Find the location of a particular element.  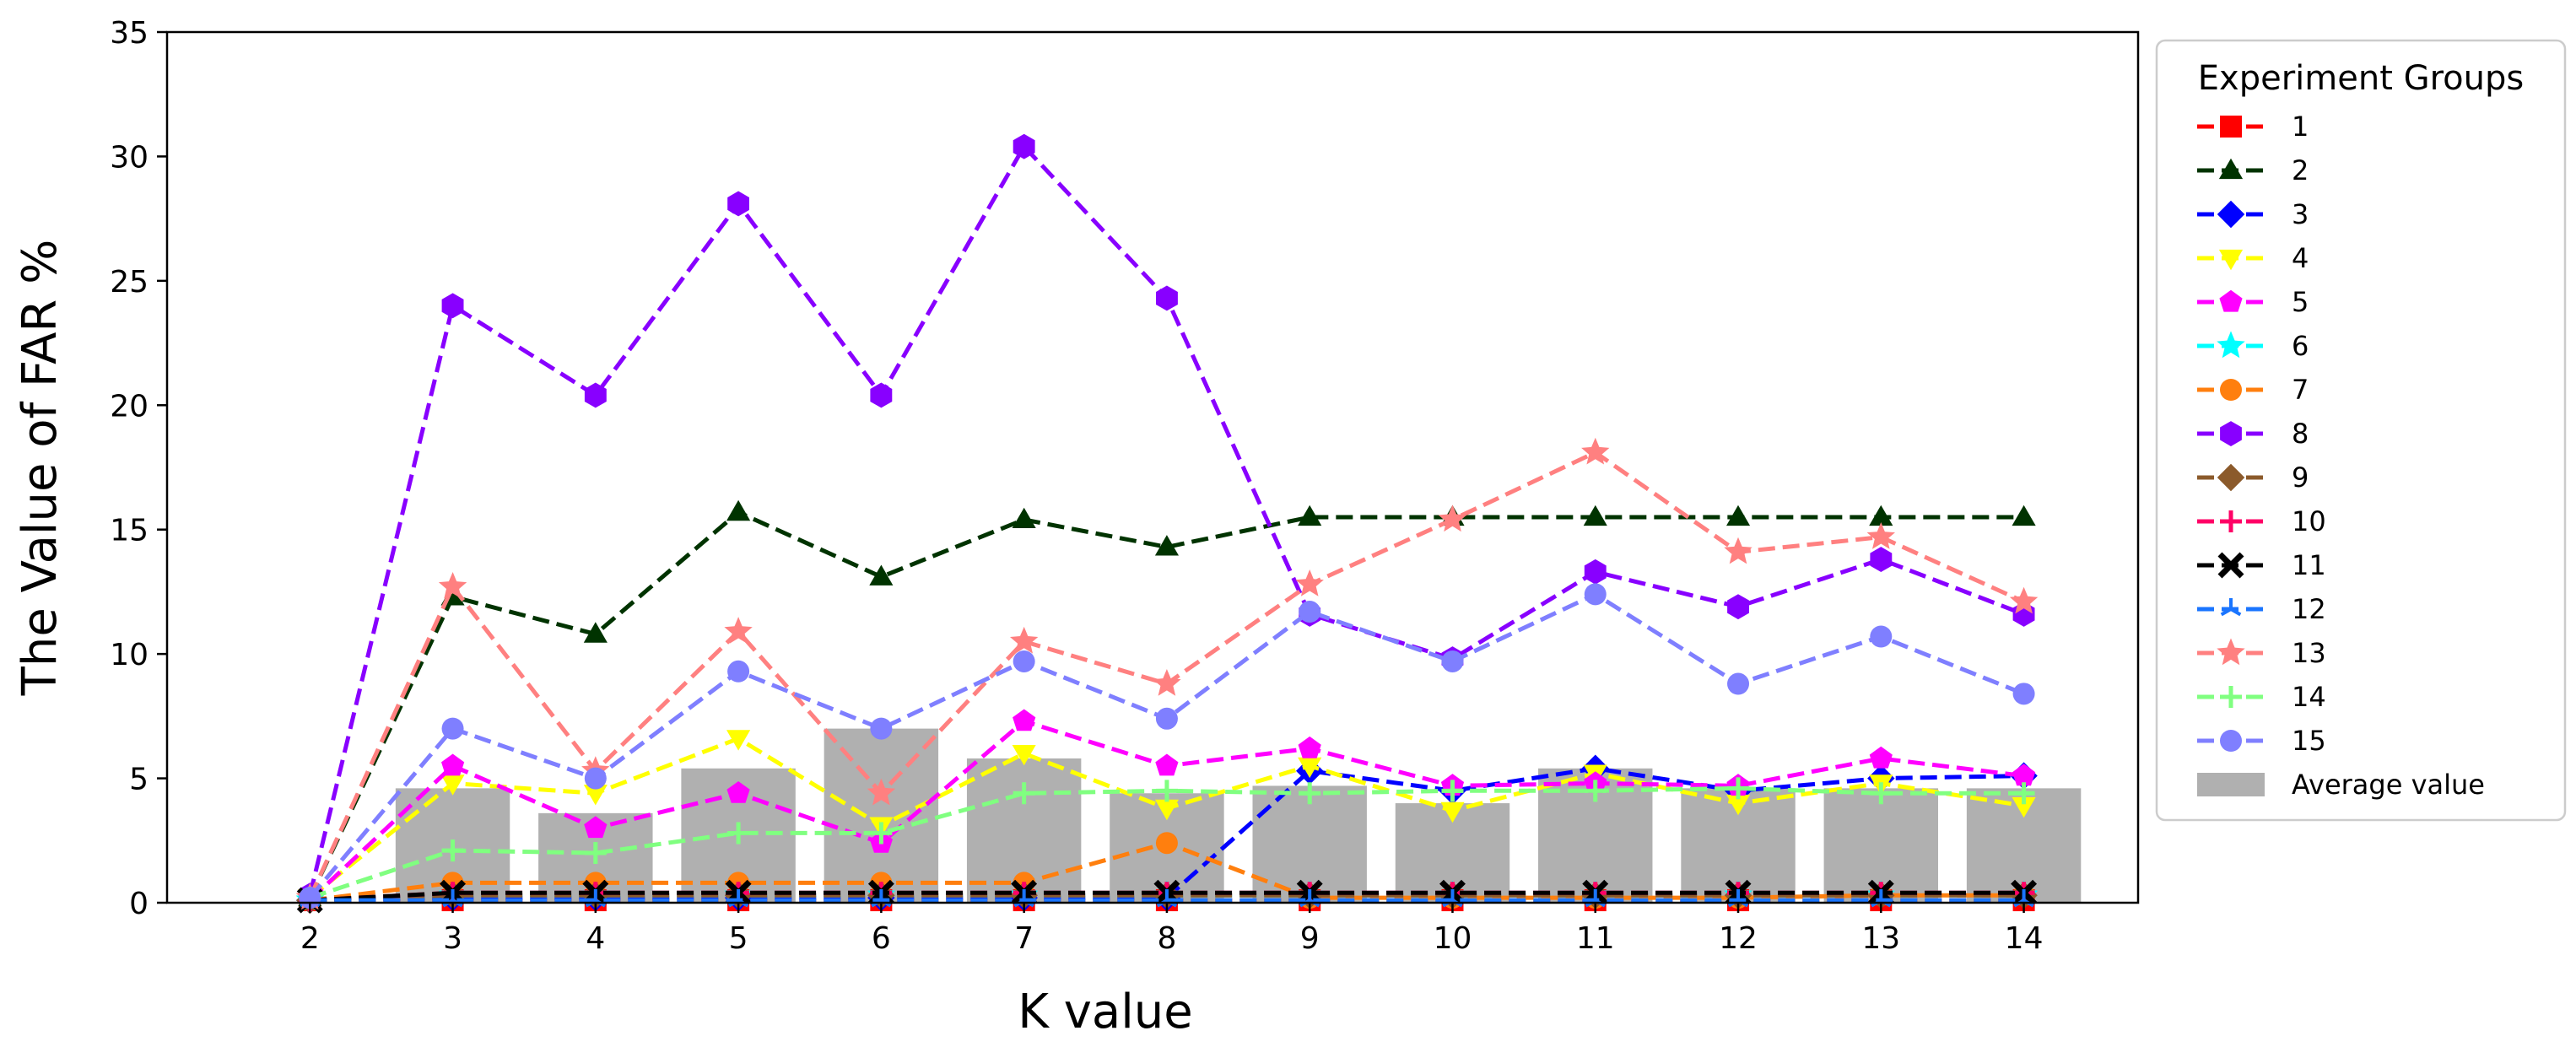

series-8-point-k7 is located at coordinates (1024, 146).